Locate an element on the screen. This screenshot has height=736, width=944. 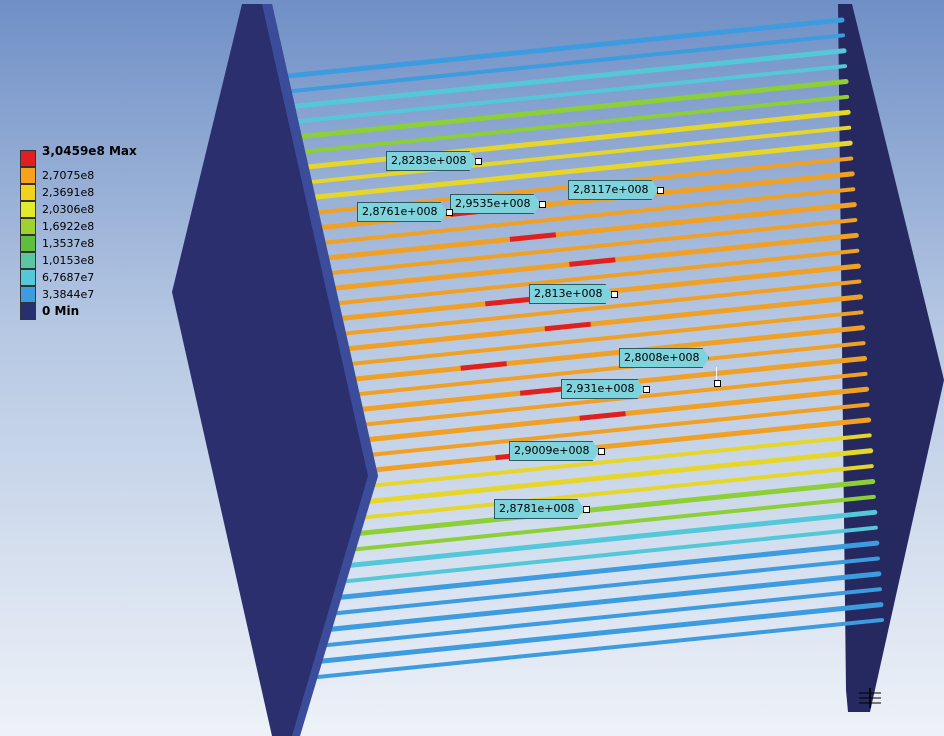
probe-value: 2,9535e+008 is located at coordinates (495, 204).